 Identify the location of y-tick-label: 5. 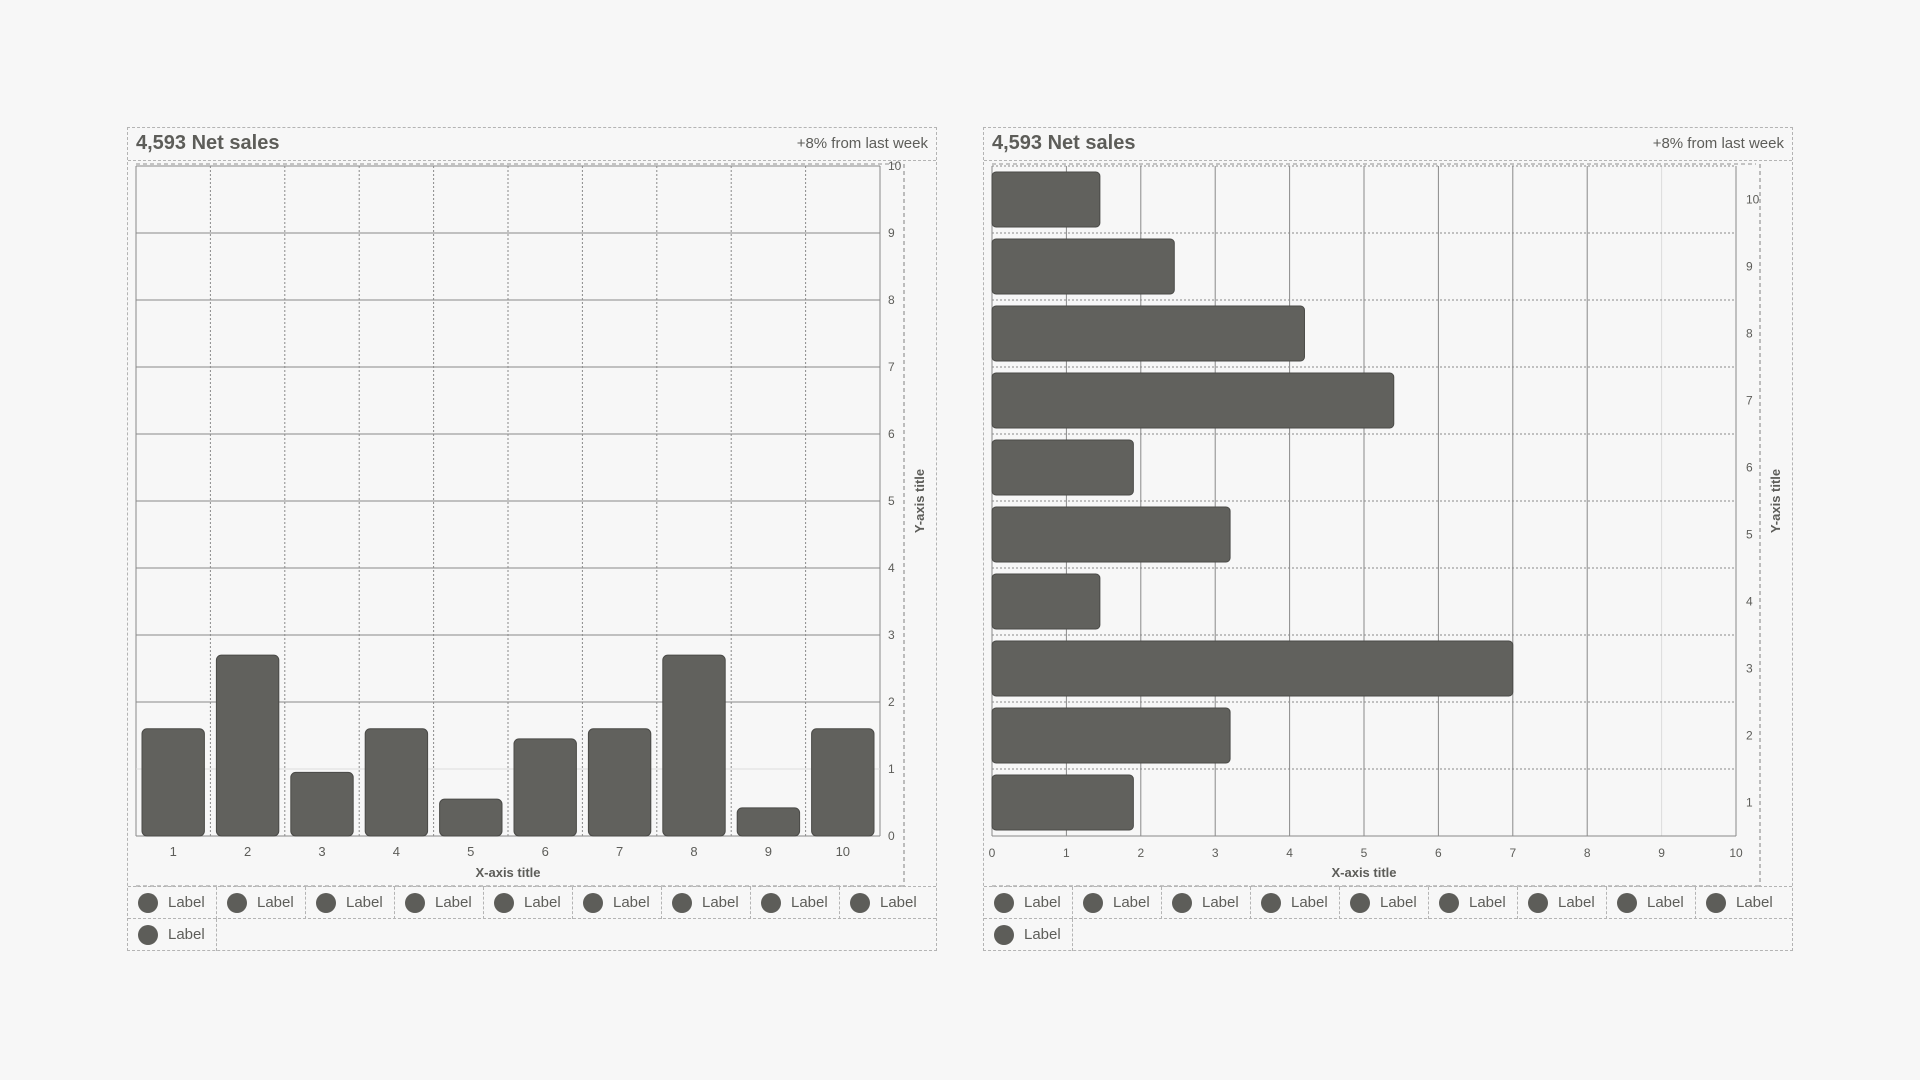
(891, 501).